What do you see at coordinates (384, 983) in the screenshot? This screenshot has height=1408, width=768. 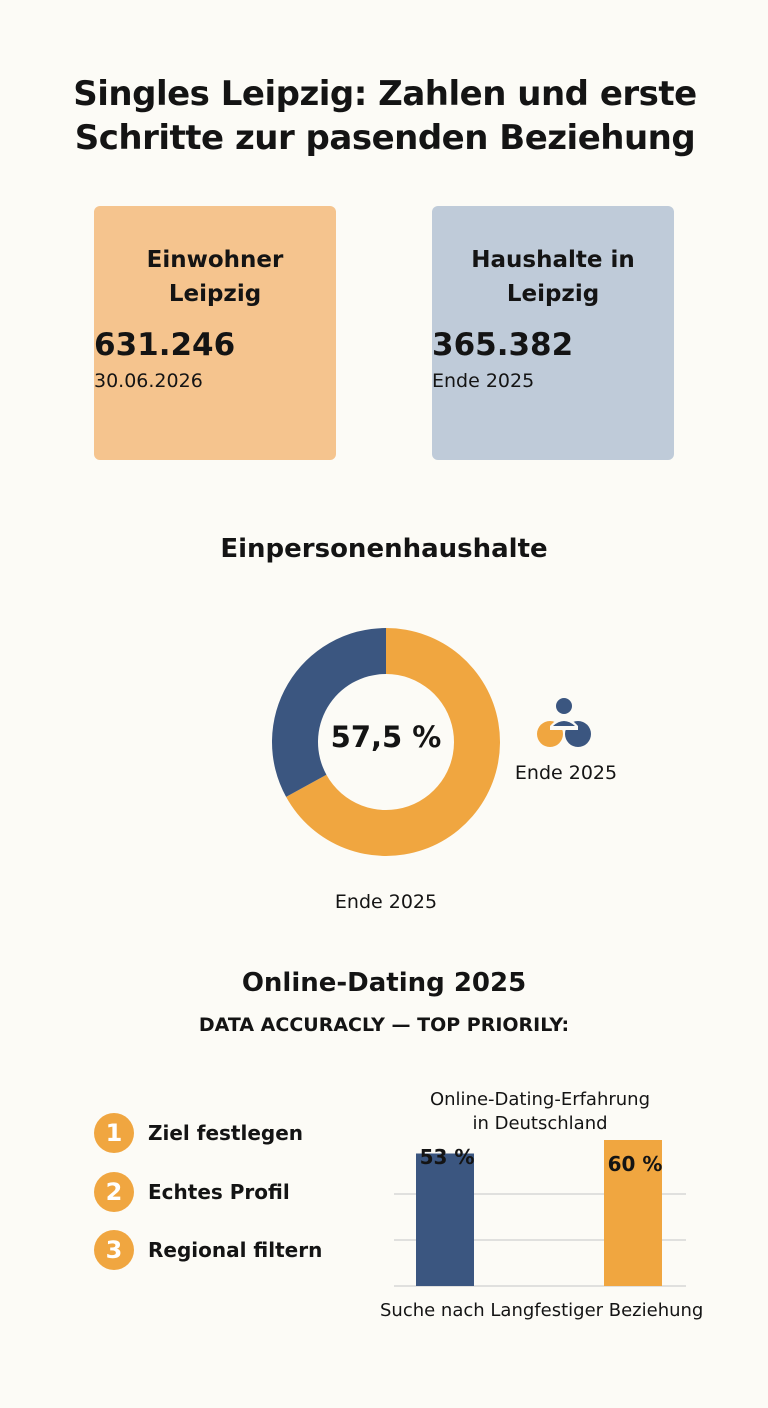 I see `online-dating-title: Online-Dating 2025` at bounding box center [384, 983].